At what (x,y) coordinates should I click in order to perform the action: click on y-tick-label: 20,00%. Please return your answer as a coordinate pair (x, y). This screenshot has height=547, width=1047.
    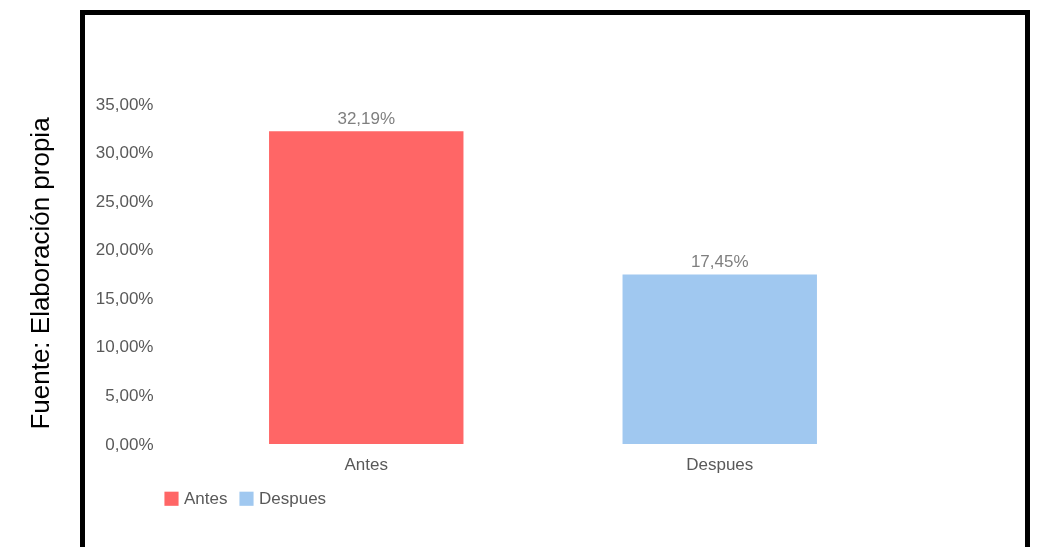
    Looking at the image, I should click on (124, 250).